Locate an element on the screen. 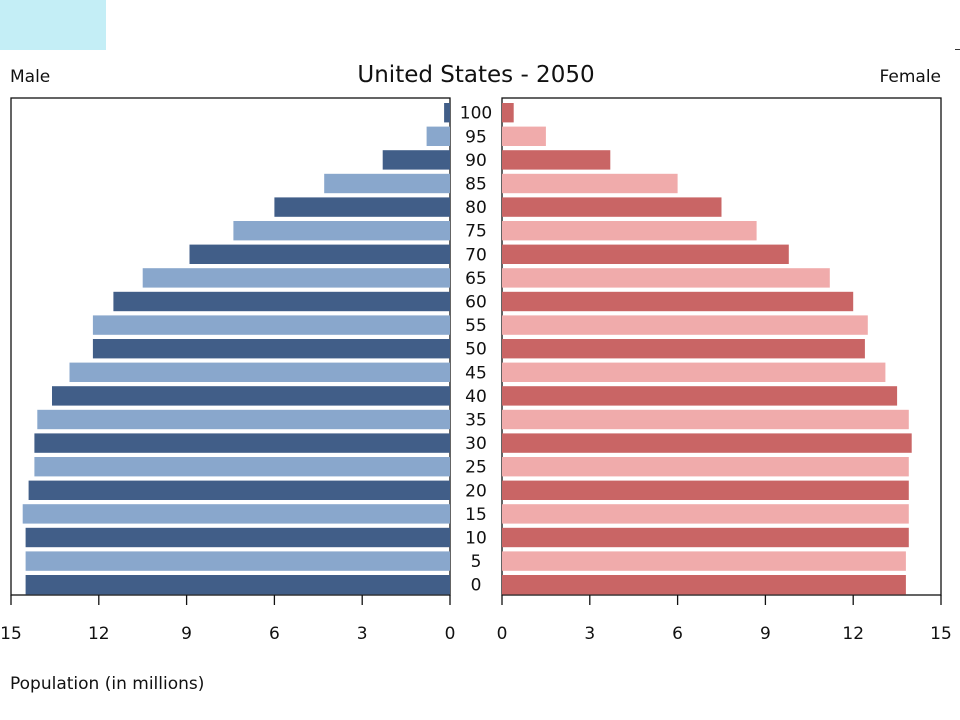 Image resolution: width=960 pixels, height=720 pixels. age-label-35: 35 is located at coordinates (476, 421).